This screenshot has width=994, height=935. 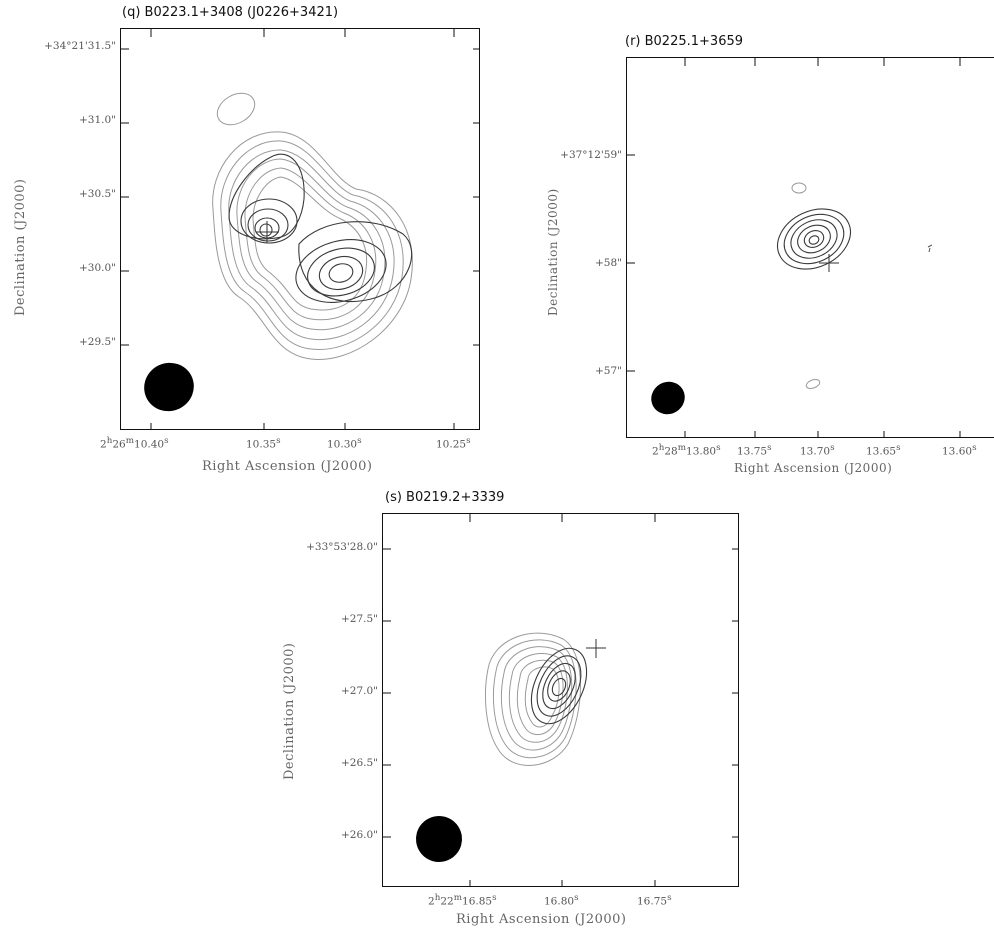 What do you see at coordinates (289, 711) in the screenshot?
I see `panel-s-ylabel: Declination (J2000)` at bounding box center [289, 711].